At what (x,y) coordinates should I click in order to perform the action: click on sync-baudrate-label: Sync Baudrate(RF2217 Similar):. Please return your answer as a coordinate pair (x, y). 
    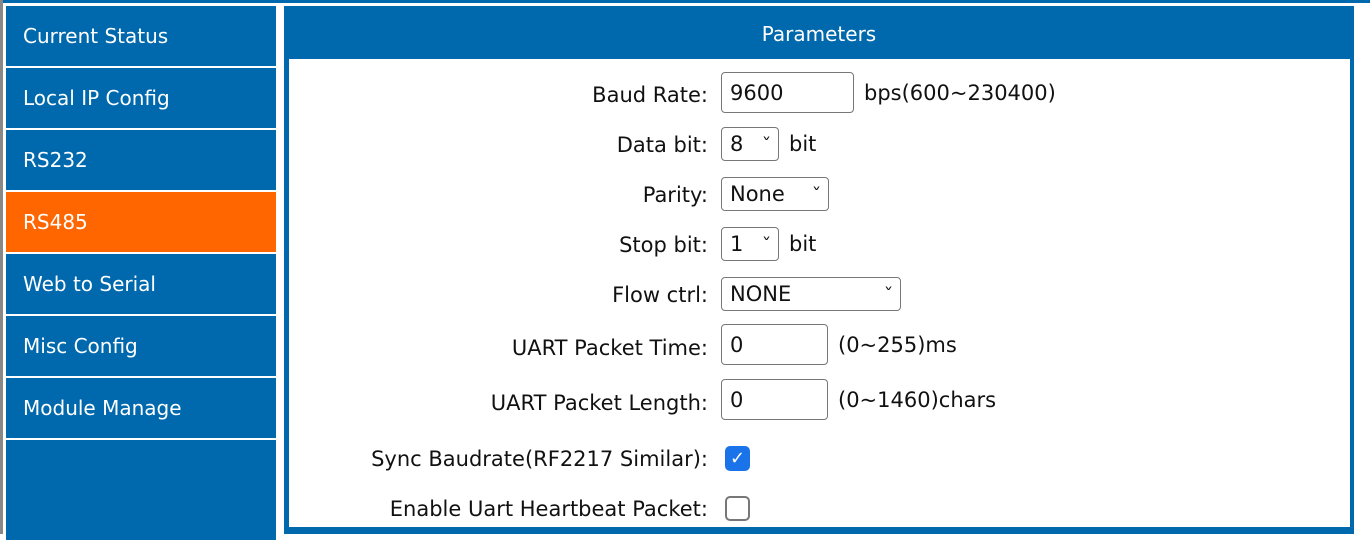
    Looking at the image, I should click on (539, 459).